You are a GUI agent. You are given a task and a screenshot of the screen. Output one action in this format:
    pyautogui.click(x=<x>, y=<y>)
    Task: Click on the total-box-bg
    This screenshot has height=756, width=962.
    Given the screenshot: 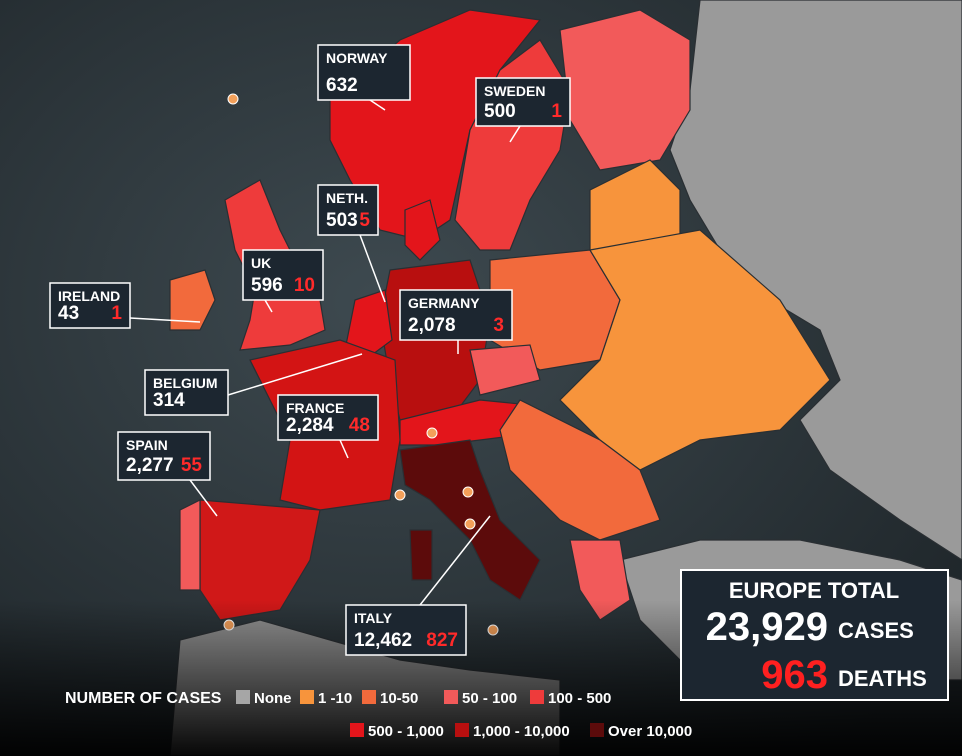 What is the action you would take?
    pyautogui.click(x=814, y=635)
    